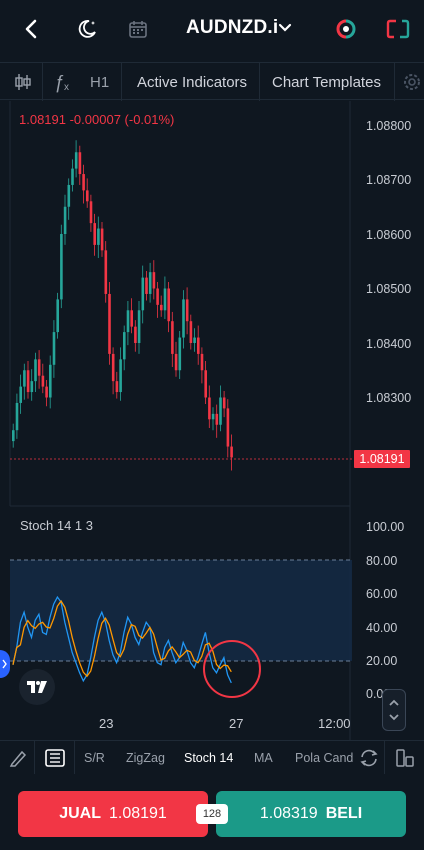 The width and height of the screenshot is (424, 850). I want to click on sell-button: JUAL 1.08191, so click(113, 814).